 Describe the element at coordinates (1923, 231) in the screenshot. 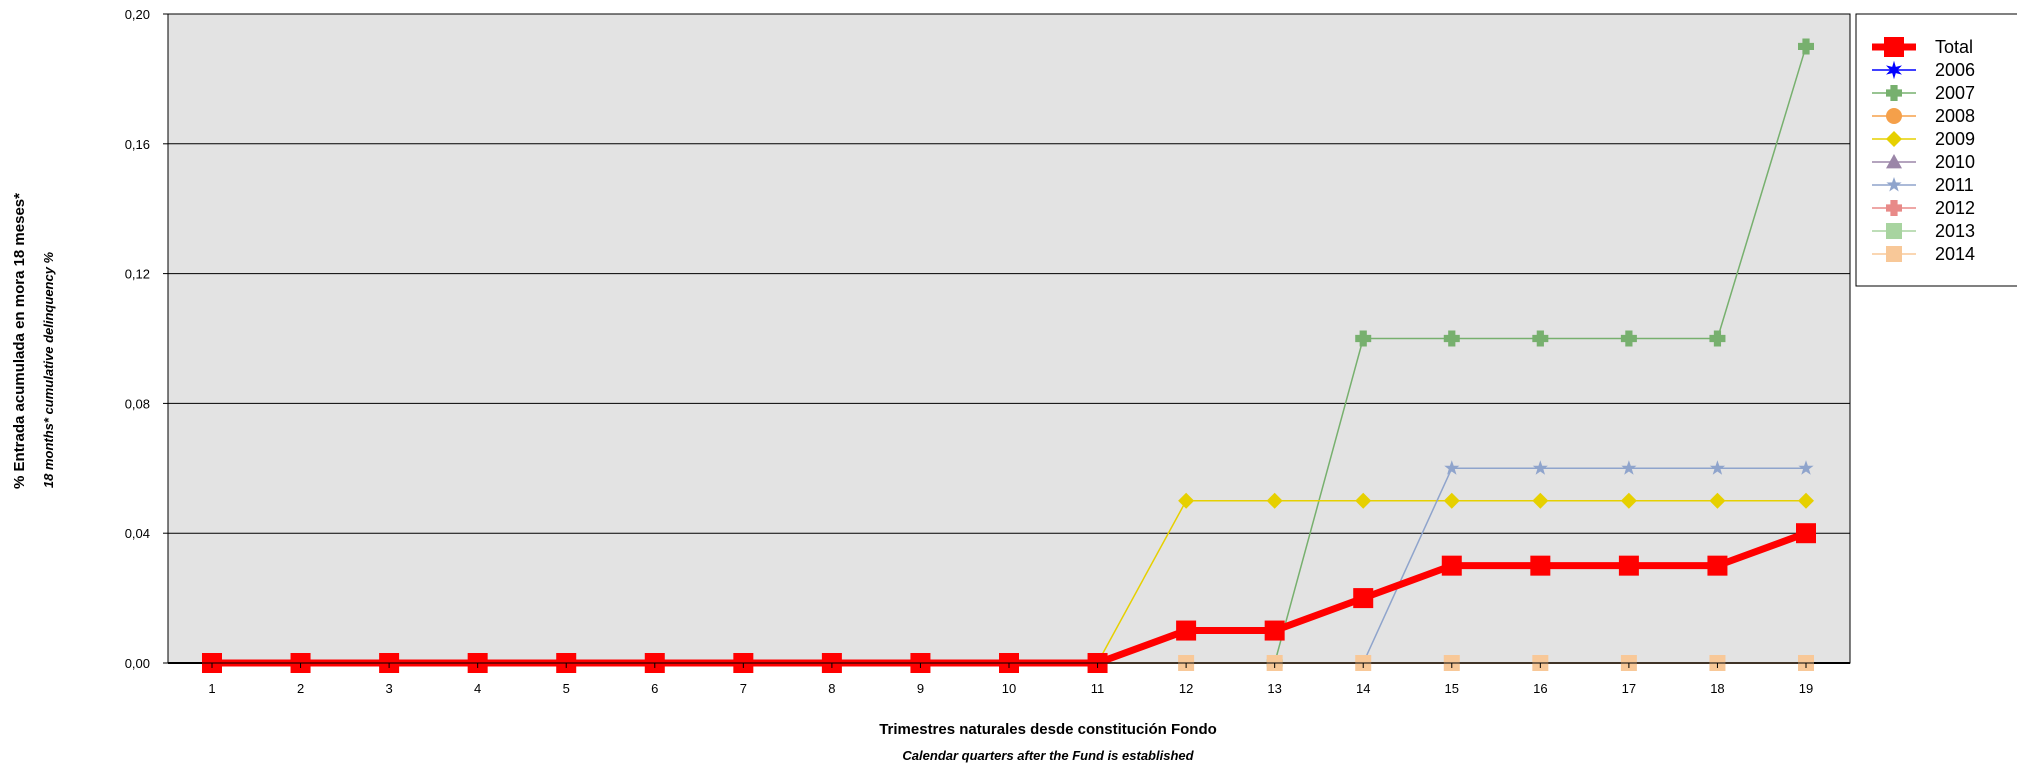

I see `legend-item-2013: 2013` at that location.